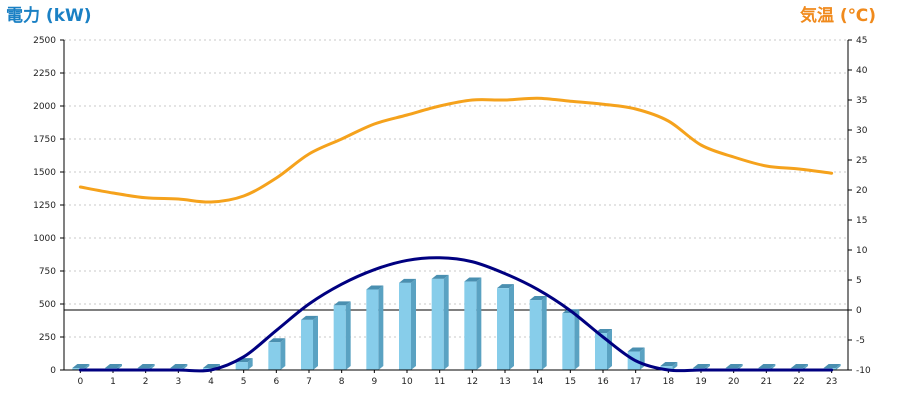  I want to click on right-tick-label: 30, so click(862, 131).